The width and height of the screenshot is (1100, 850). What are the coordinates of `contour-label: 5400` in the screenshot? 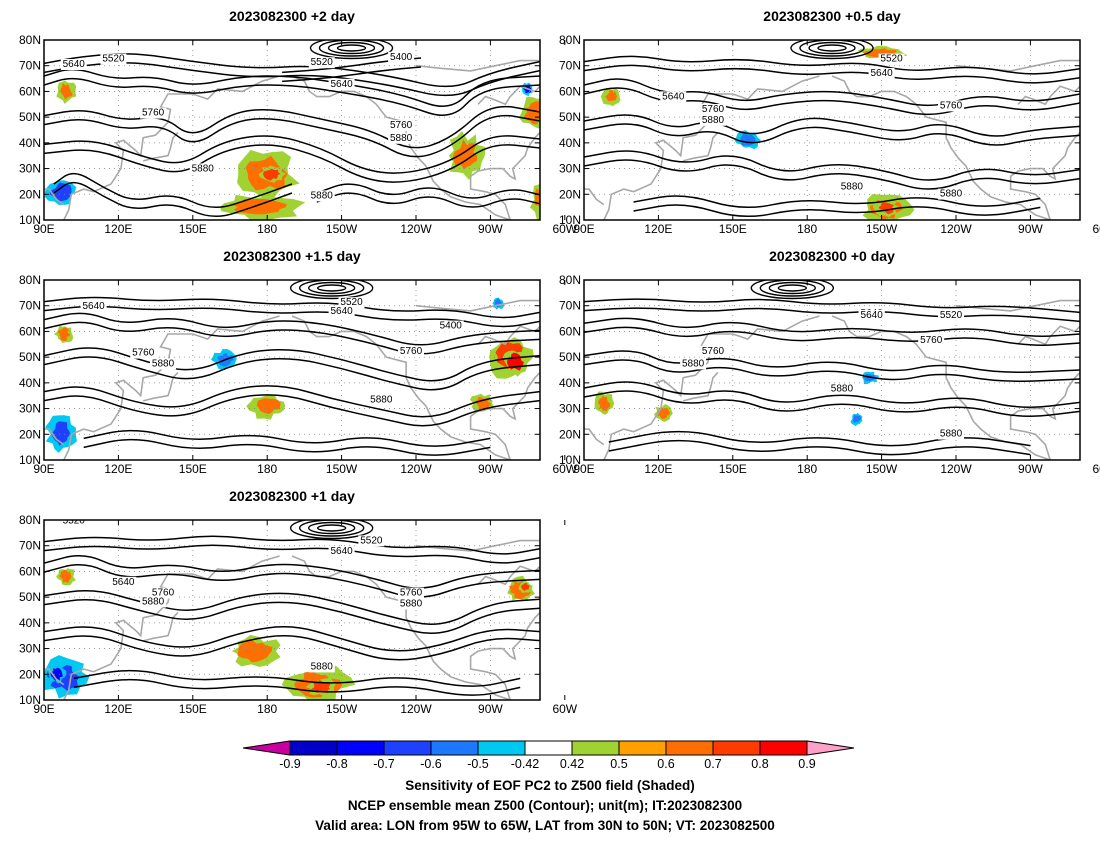 It's located at (401, 57).